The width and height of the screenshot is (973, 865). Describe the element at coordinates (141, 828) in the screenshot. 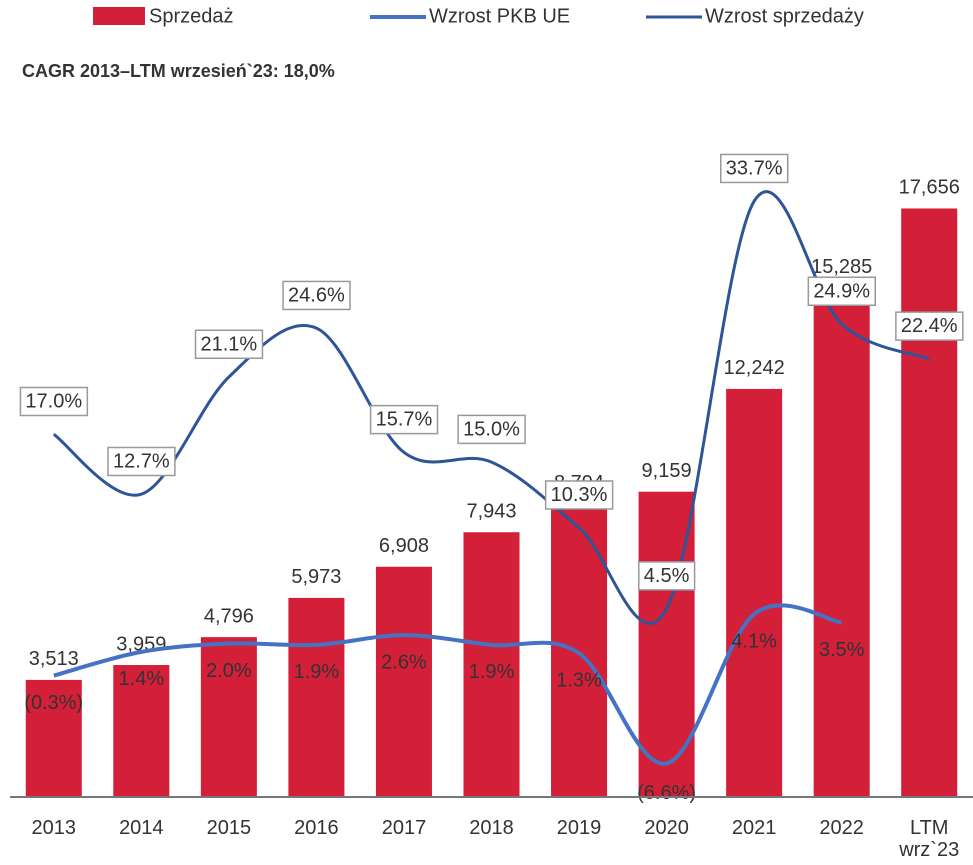

I see `x-tick-label: 2014` at that location.